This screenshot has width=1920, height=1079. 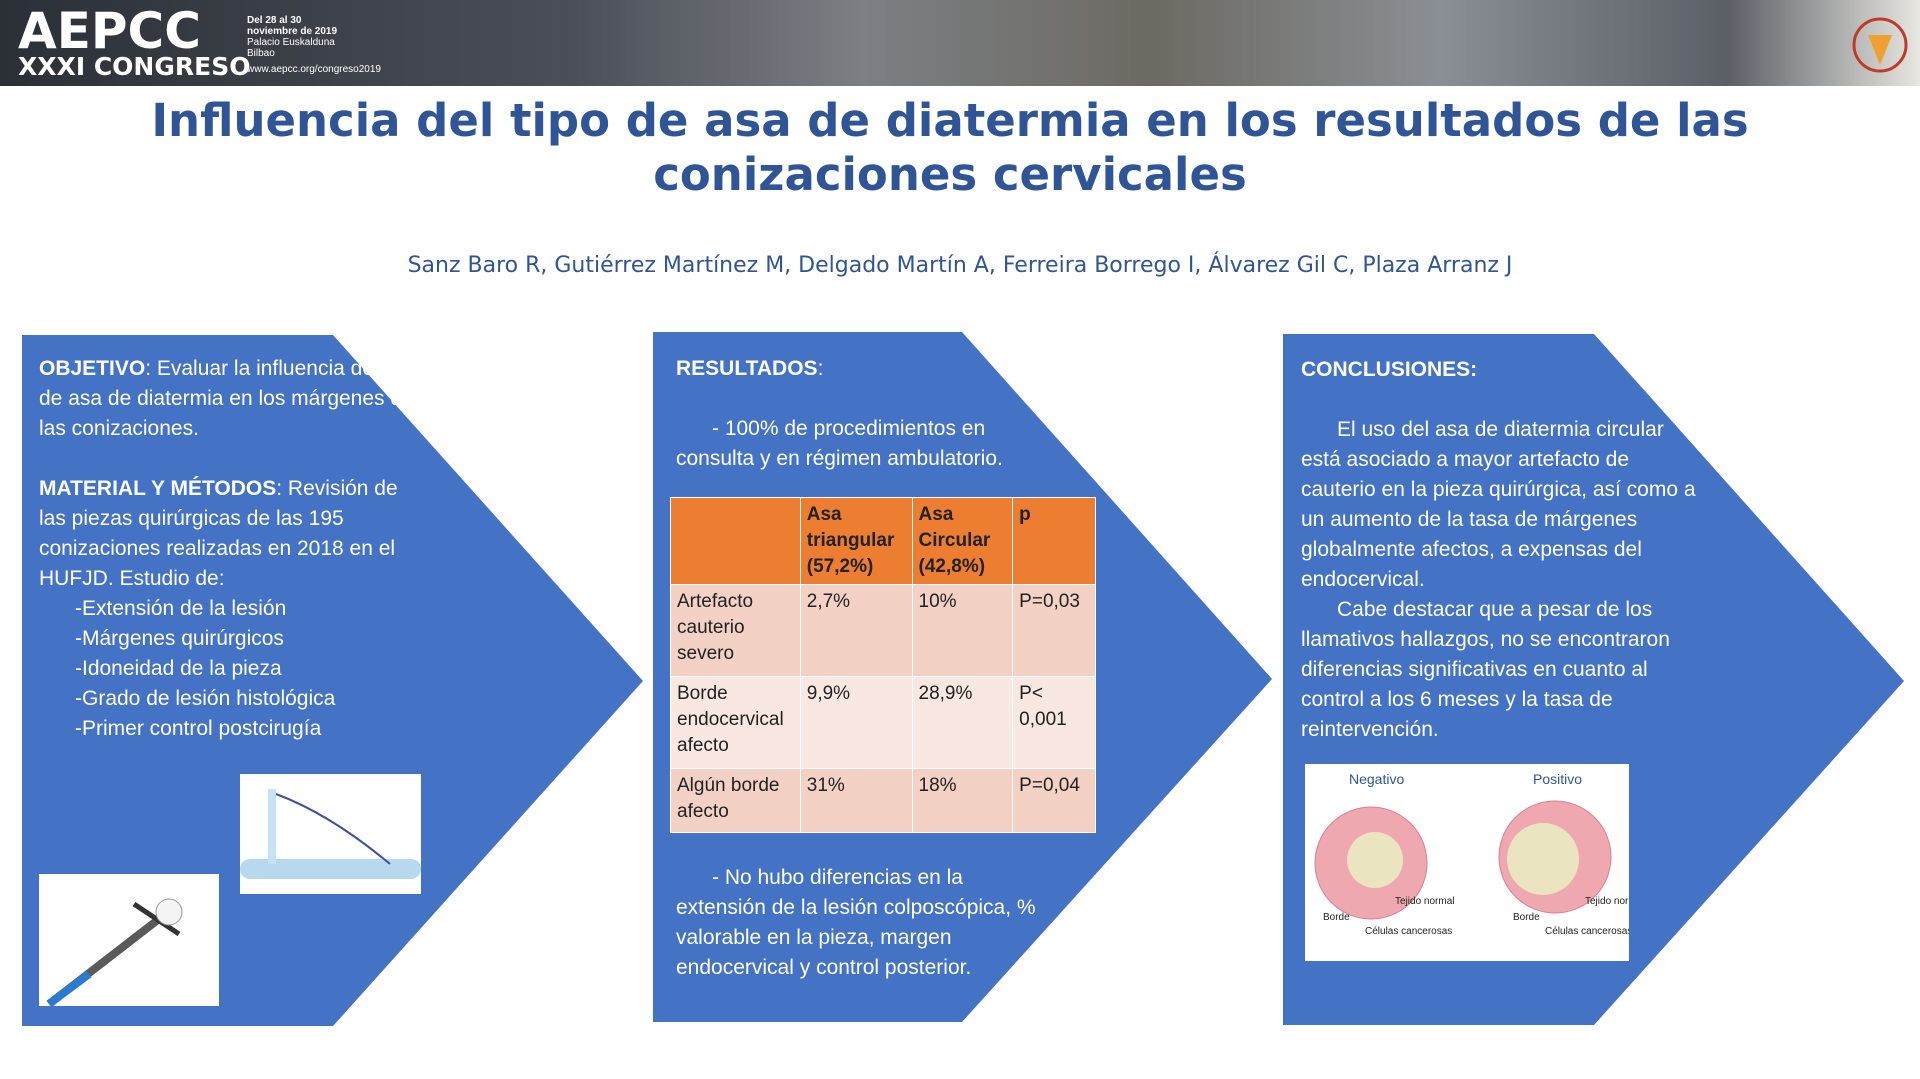 I want to click on text: Palacio Euskalduna, so click(x=291, y=42).